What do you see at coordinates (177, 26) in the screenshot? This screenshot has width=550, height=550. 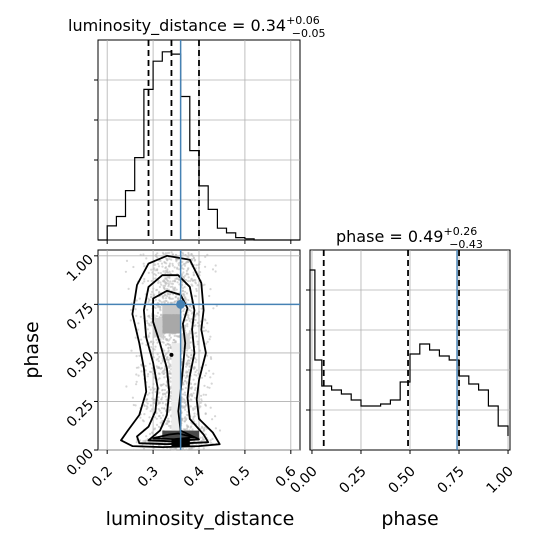 I see `lum-title-main: luminosity_distance = 0.34` at bounding box center [177, 26].